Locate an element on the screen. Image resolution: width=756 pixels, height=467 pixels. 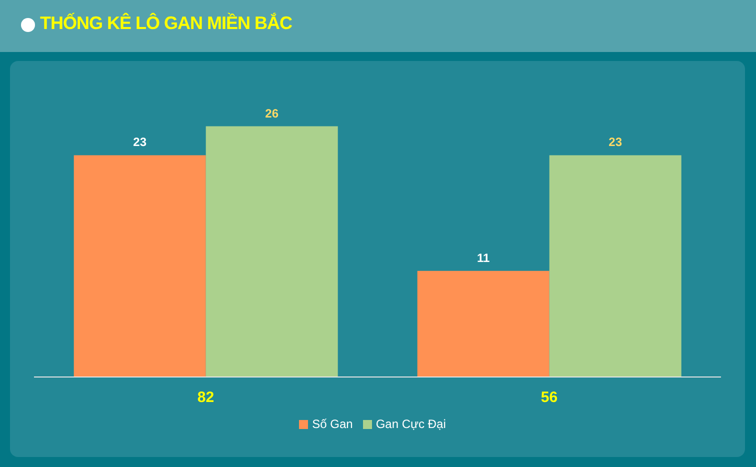
data-label: 11 is located at coordinates (483, 257).